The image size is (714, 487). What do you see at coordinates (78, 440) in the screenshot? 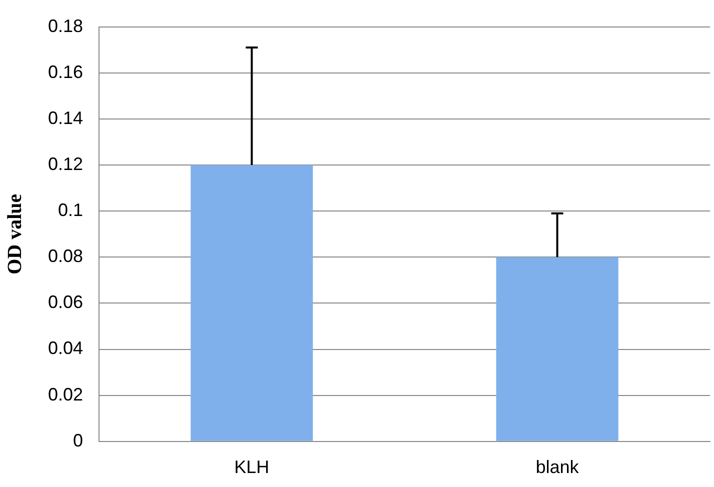
I see `y-tick-label: 0` at bounding box center [78, 440].